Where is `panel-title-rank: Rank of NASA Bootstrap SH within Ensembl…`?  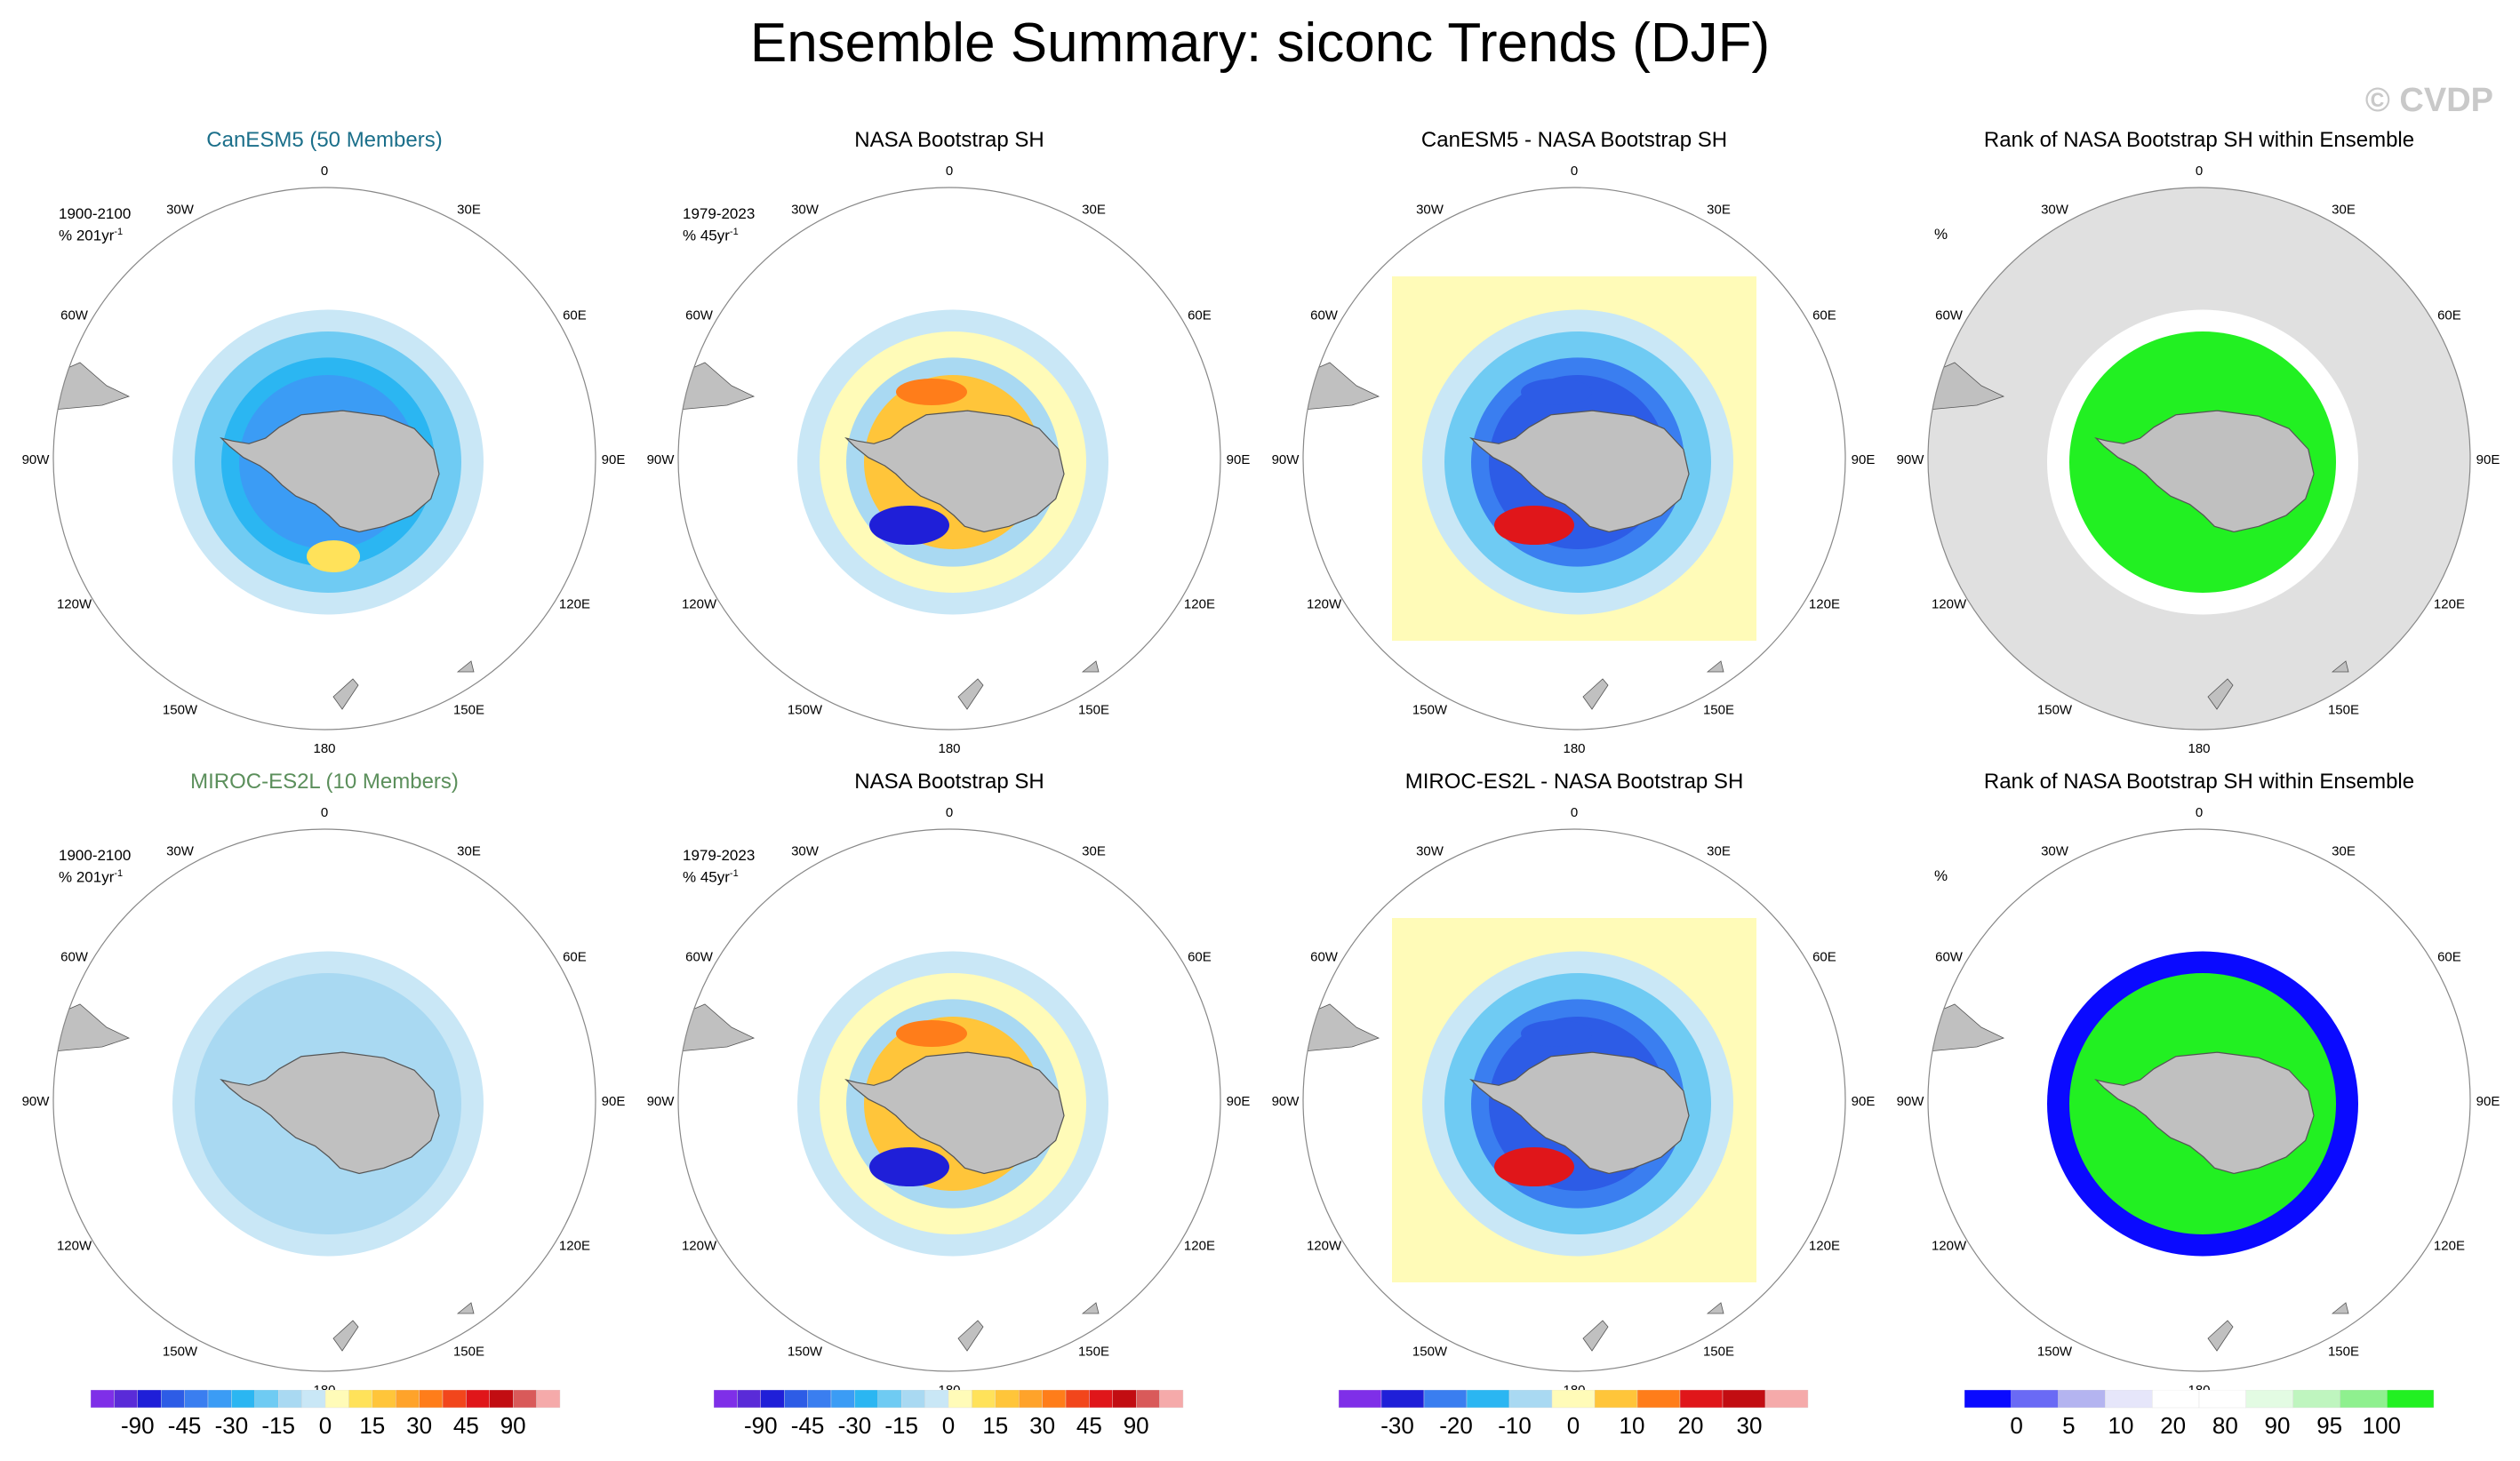 panel-title-rank: Rank of NASA Bootstrap SH within Ensembl… is located at coordinates (2199, 140).